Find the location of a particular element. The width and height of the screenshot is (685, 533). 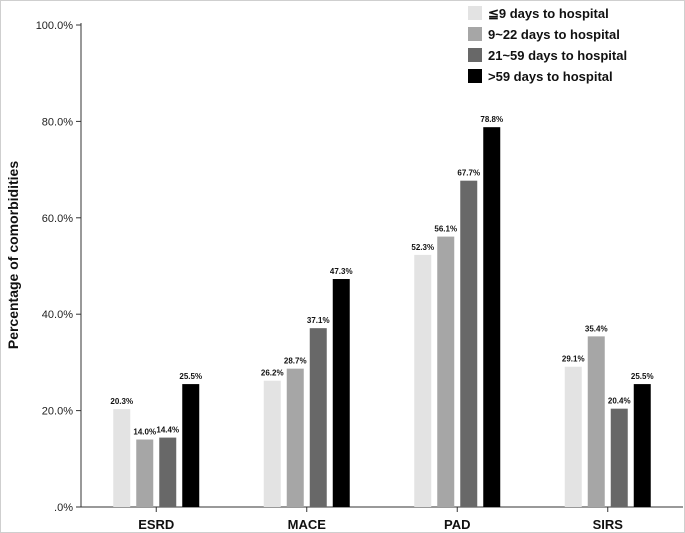

x-tick-label: PAD is located at coordinates (457, 524).